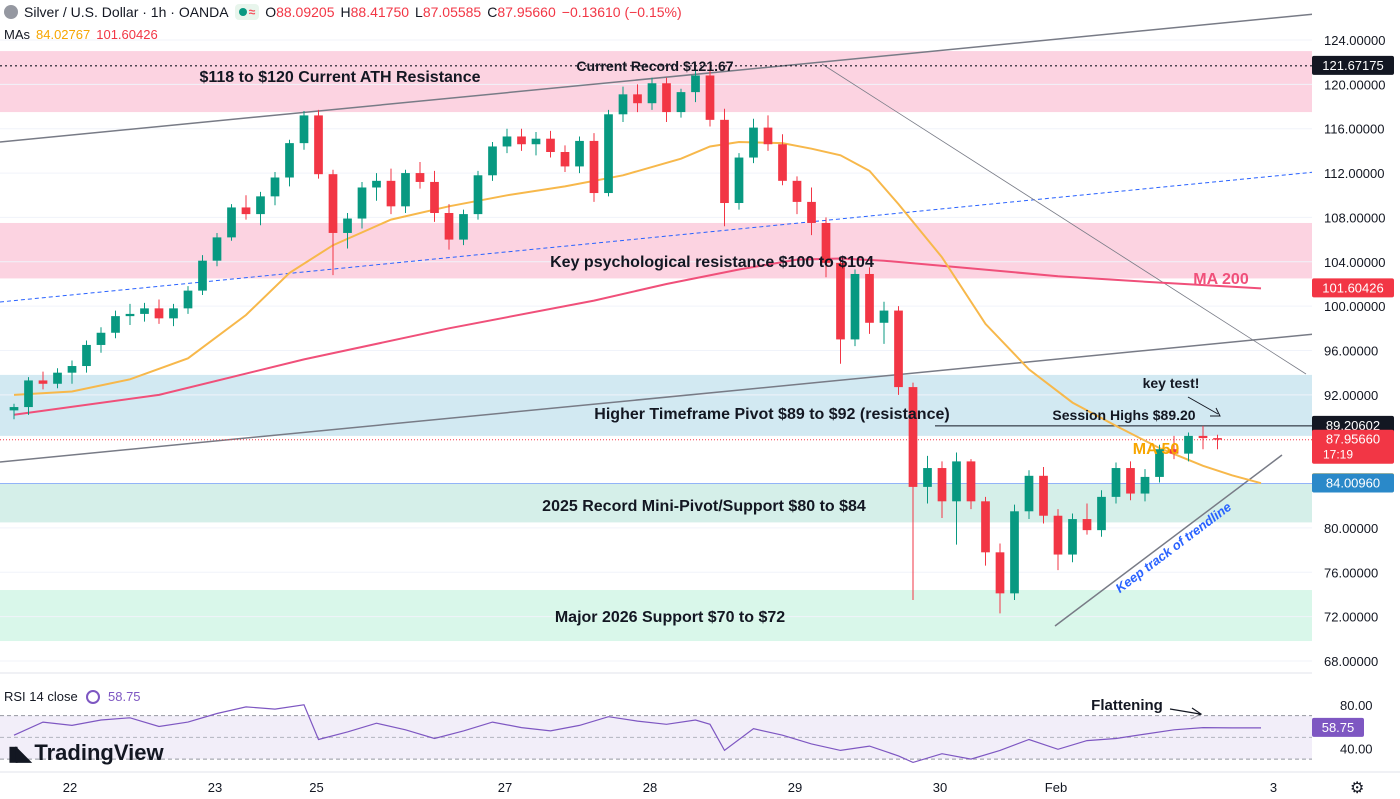 This screenshot has height=799, width=1400. I want to click on rsi-value-box, so click(1338, 727).